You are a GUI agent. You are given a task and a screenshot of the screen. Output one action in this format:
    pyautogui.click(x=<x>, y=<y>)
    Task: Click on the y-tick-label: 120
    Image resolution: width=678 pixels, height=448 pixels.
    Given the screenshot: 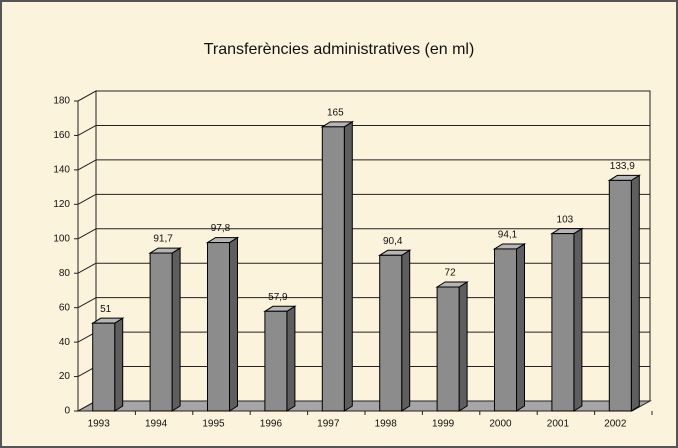 What is the action you would take?
    pyautogui.click(x=61, y=204)
    